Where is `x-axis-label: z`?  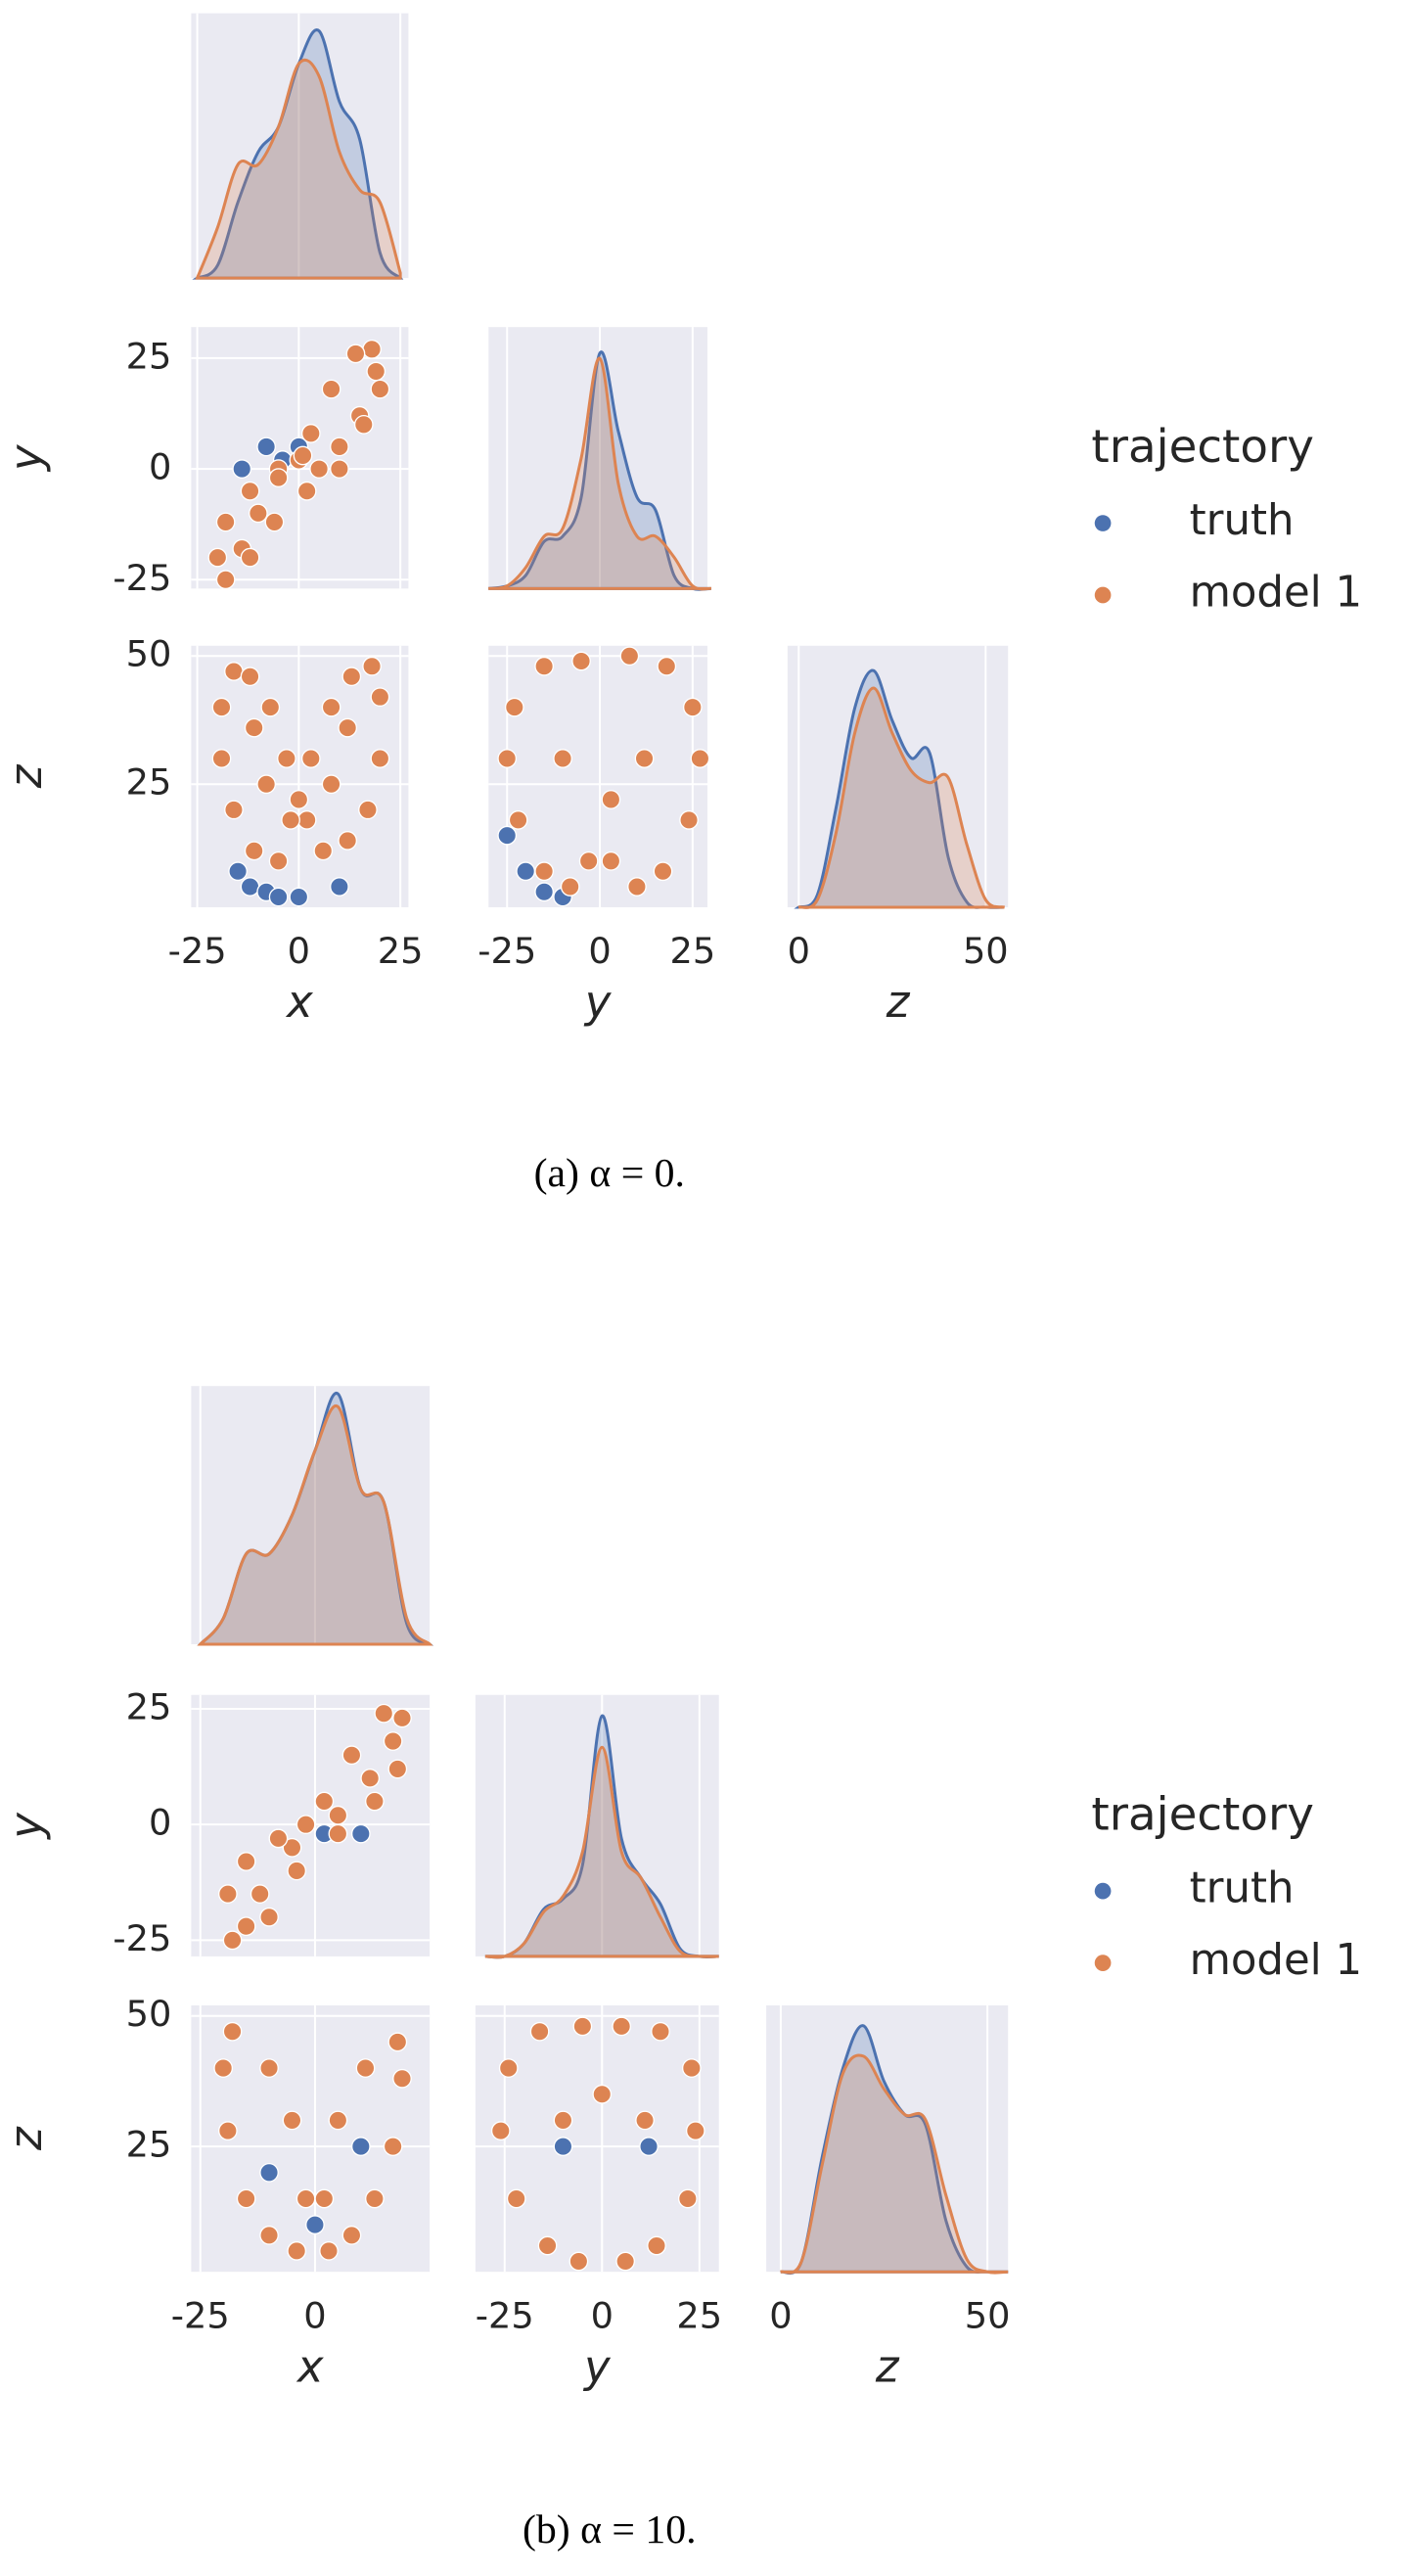 x-axis-label: z is located at coordinates (888, 2366).